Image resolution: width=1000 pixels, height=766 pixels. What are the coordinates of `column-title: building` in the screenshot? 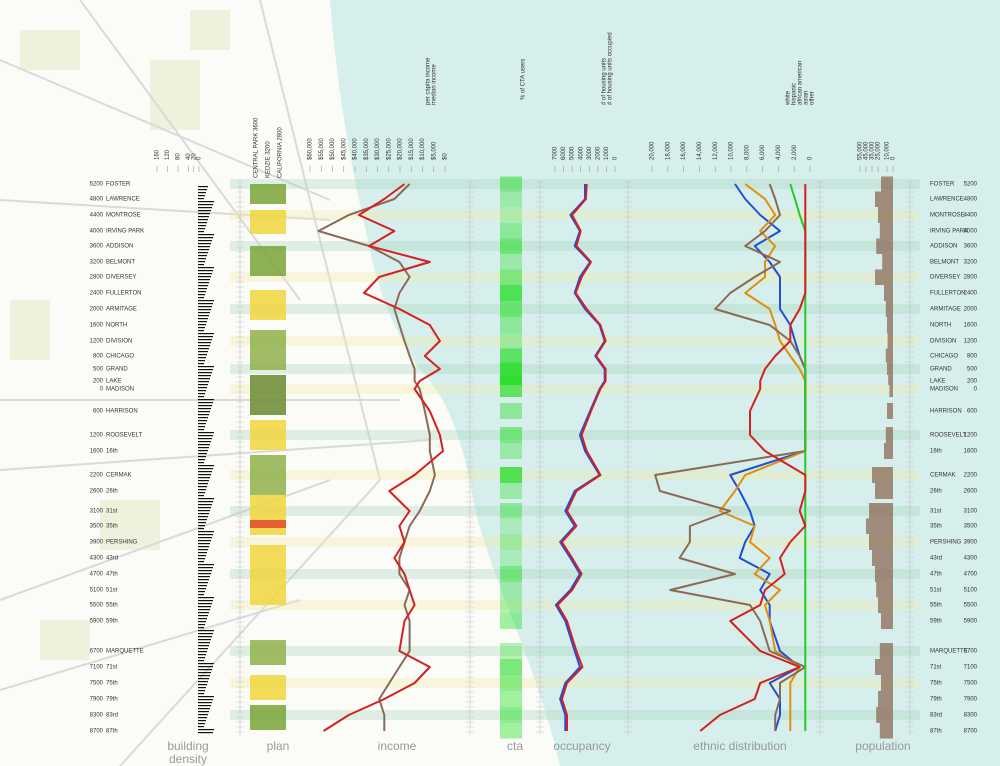 It's located at (187, 746).